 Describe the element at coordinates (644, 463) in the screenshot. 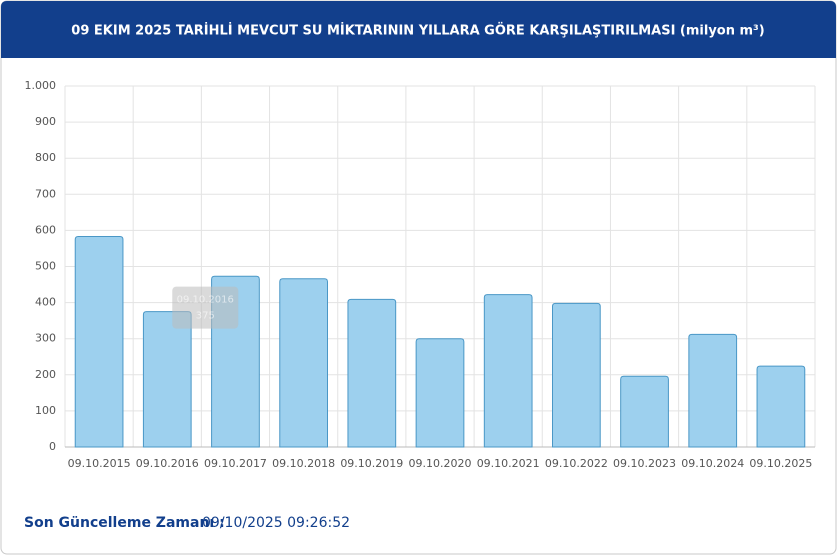

I see `x-tick-label: 09.10.2023` at that location.